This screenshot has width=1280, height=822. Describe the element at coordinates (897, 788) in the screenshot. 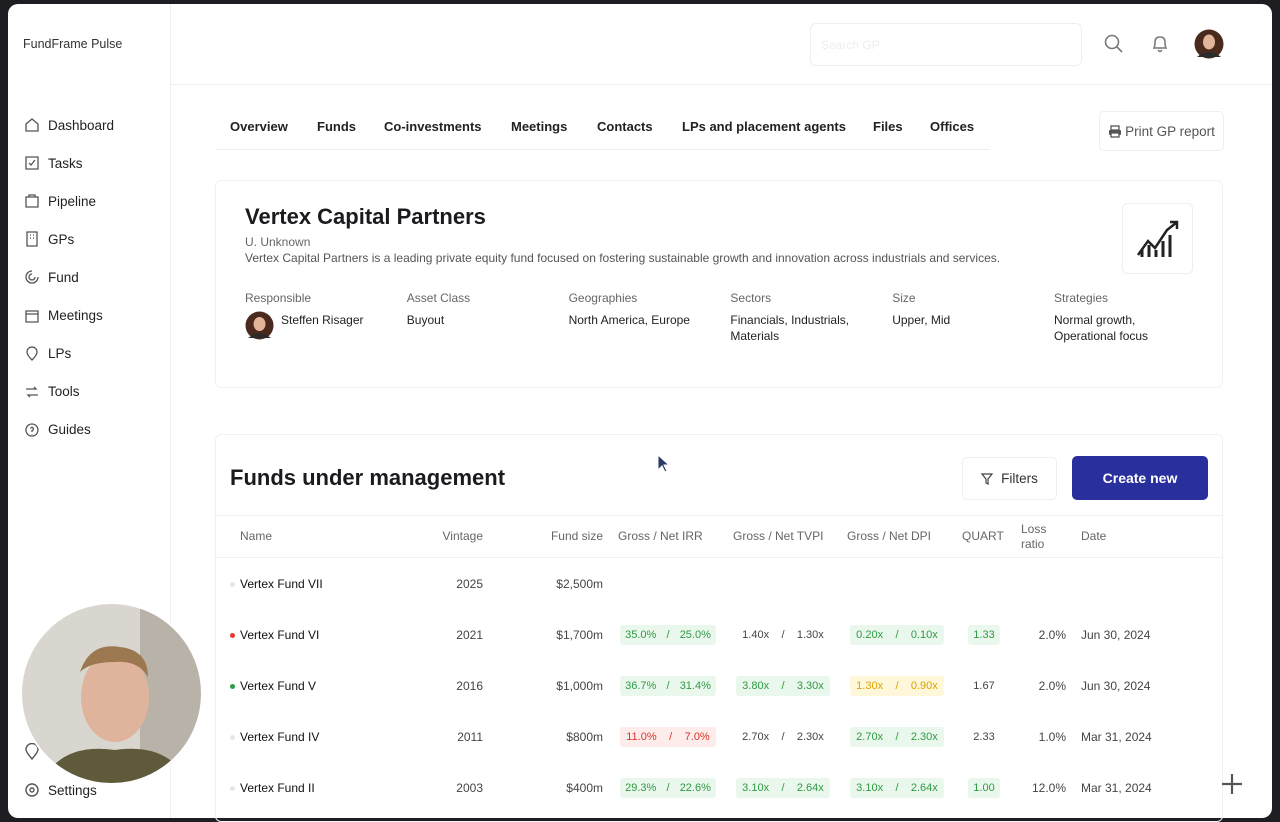

I see `dpi-cell: 3.10x / 2.64x` at that location.